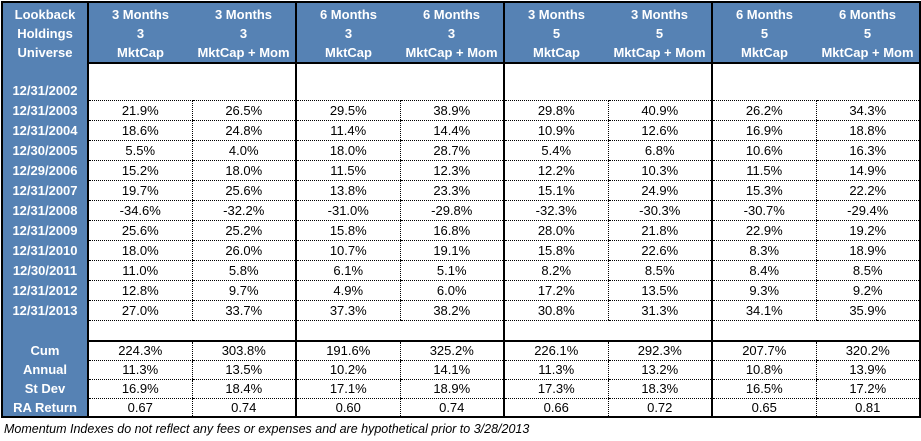 The width and height of the screenshot is (921, 441). I want to click on data-cell: 30.8%, so click(555, 310).